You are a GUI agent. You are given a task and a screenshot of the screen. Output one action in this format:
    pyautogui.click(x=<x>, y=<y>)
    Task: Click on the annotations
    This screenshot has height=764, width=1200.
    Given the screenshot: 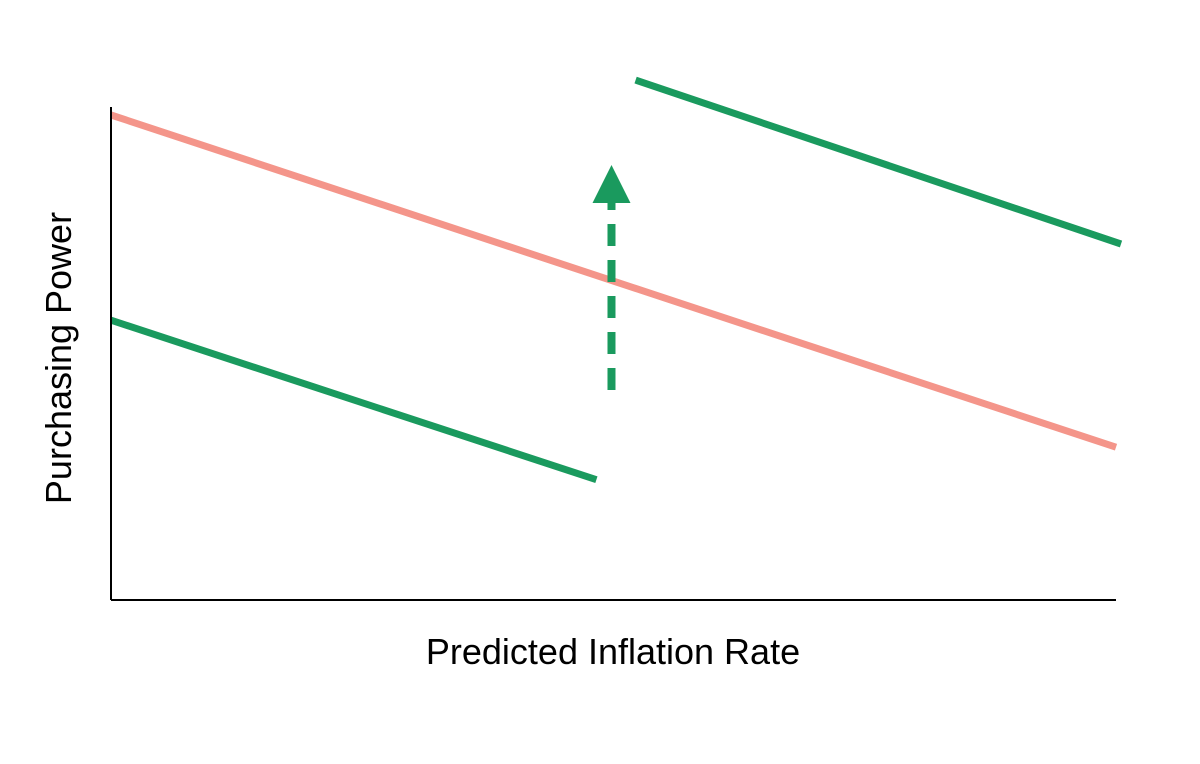 What is the action you would take?
    pyautogui.click(x=611, y=277)
    